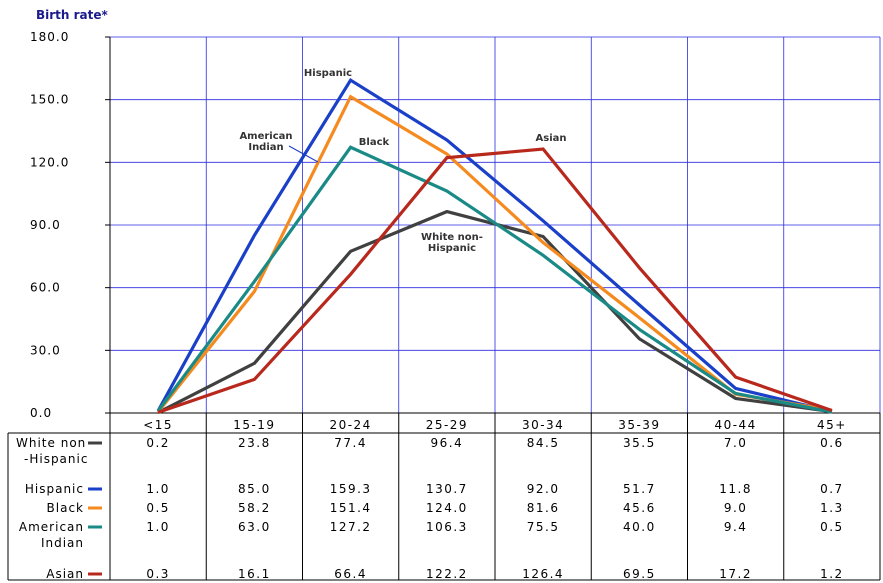 This screenshot has width=883, height=583. I want to click on x-tick-label: 15-19, so click(254, 425).